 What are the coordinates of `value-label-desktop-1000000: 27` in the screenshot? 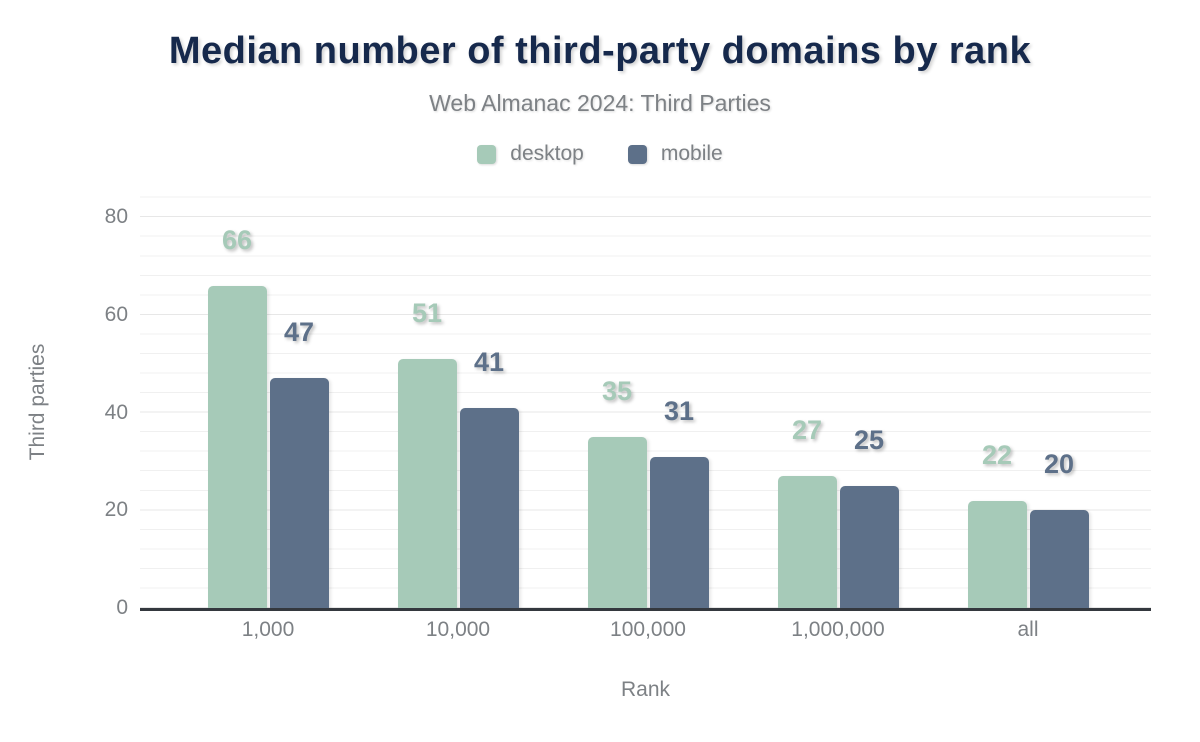 It's located at (807, 430).